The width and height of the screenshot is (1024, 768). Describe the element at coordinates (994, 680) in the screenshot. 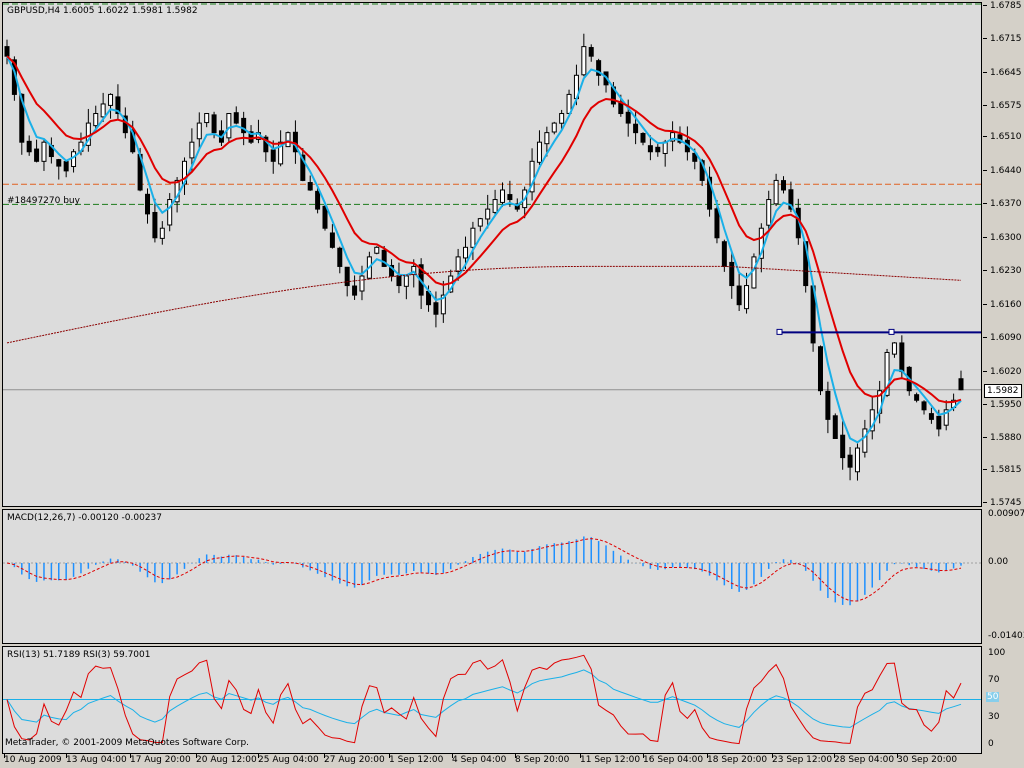

I see `rsi-axis-label: 70` at that location.